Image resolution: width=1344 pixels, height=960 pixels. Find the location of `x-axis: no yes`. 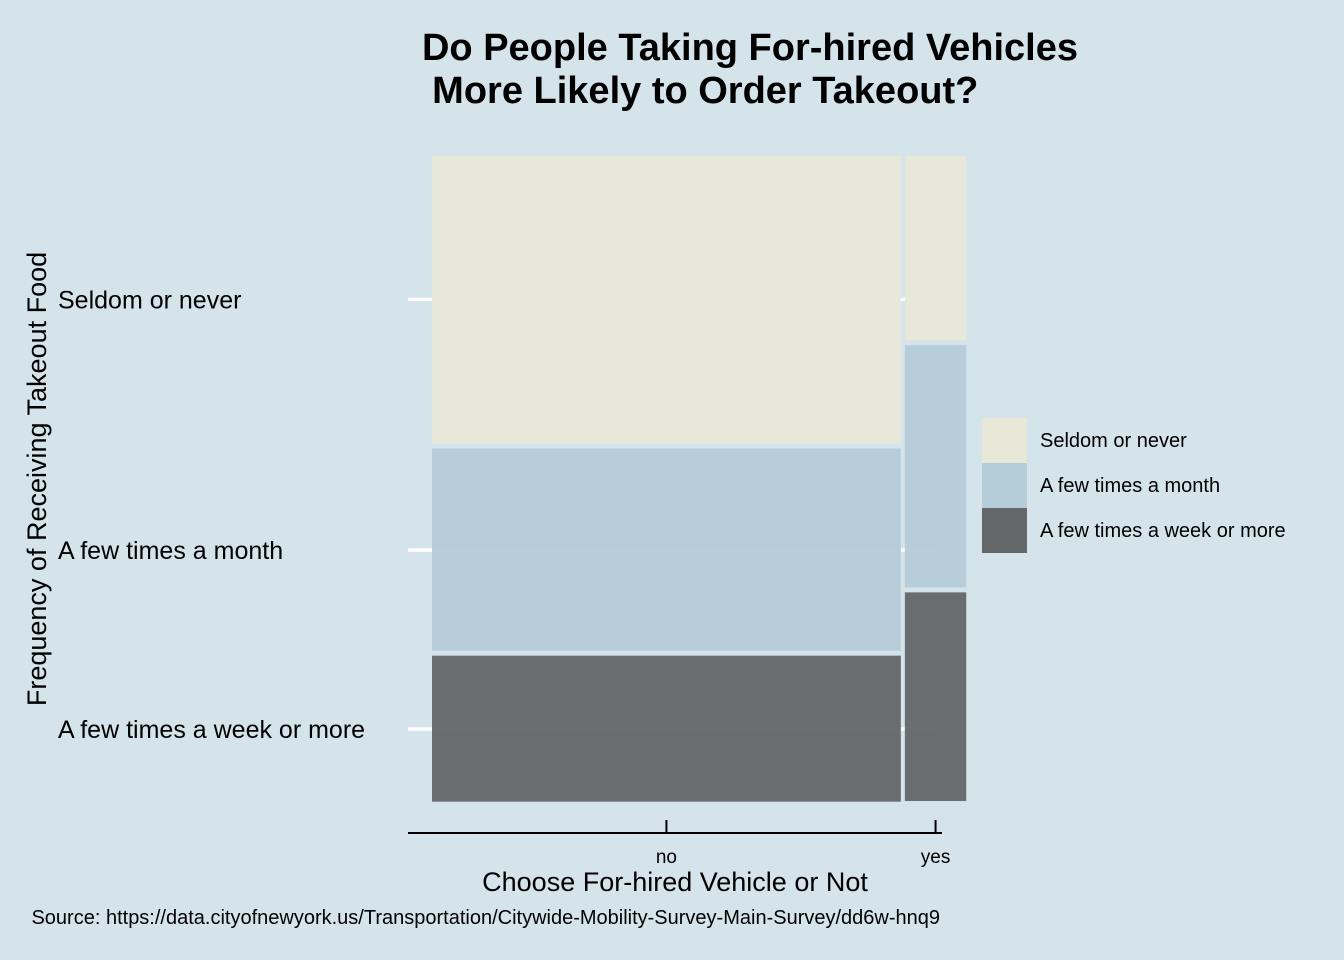

x-axis: no yes is located at coordinates (679, 844).